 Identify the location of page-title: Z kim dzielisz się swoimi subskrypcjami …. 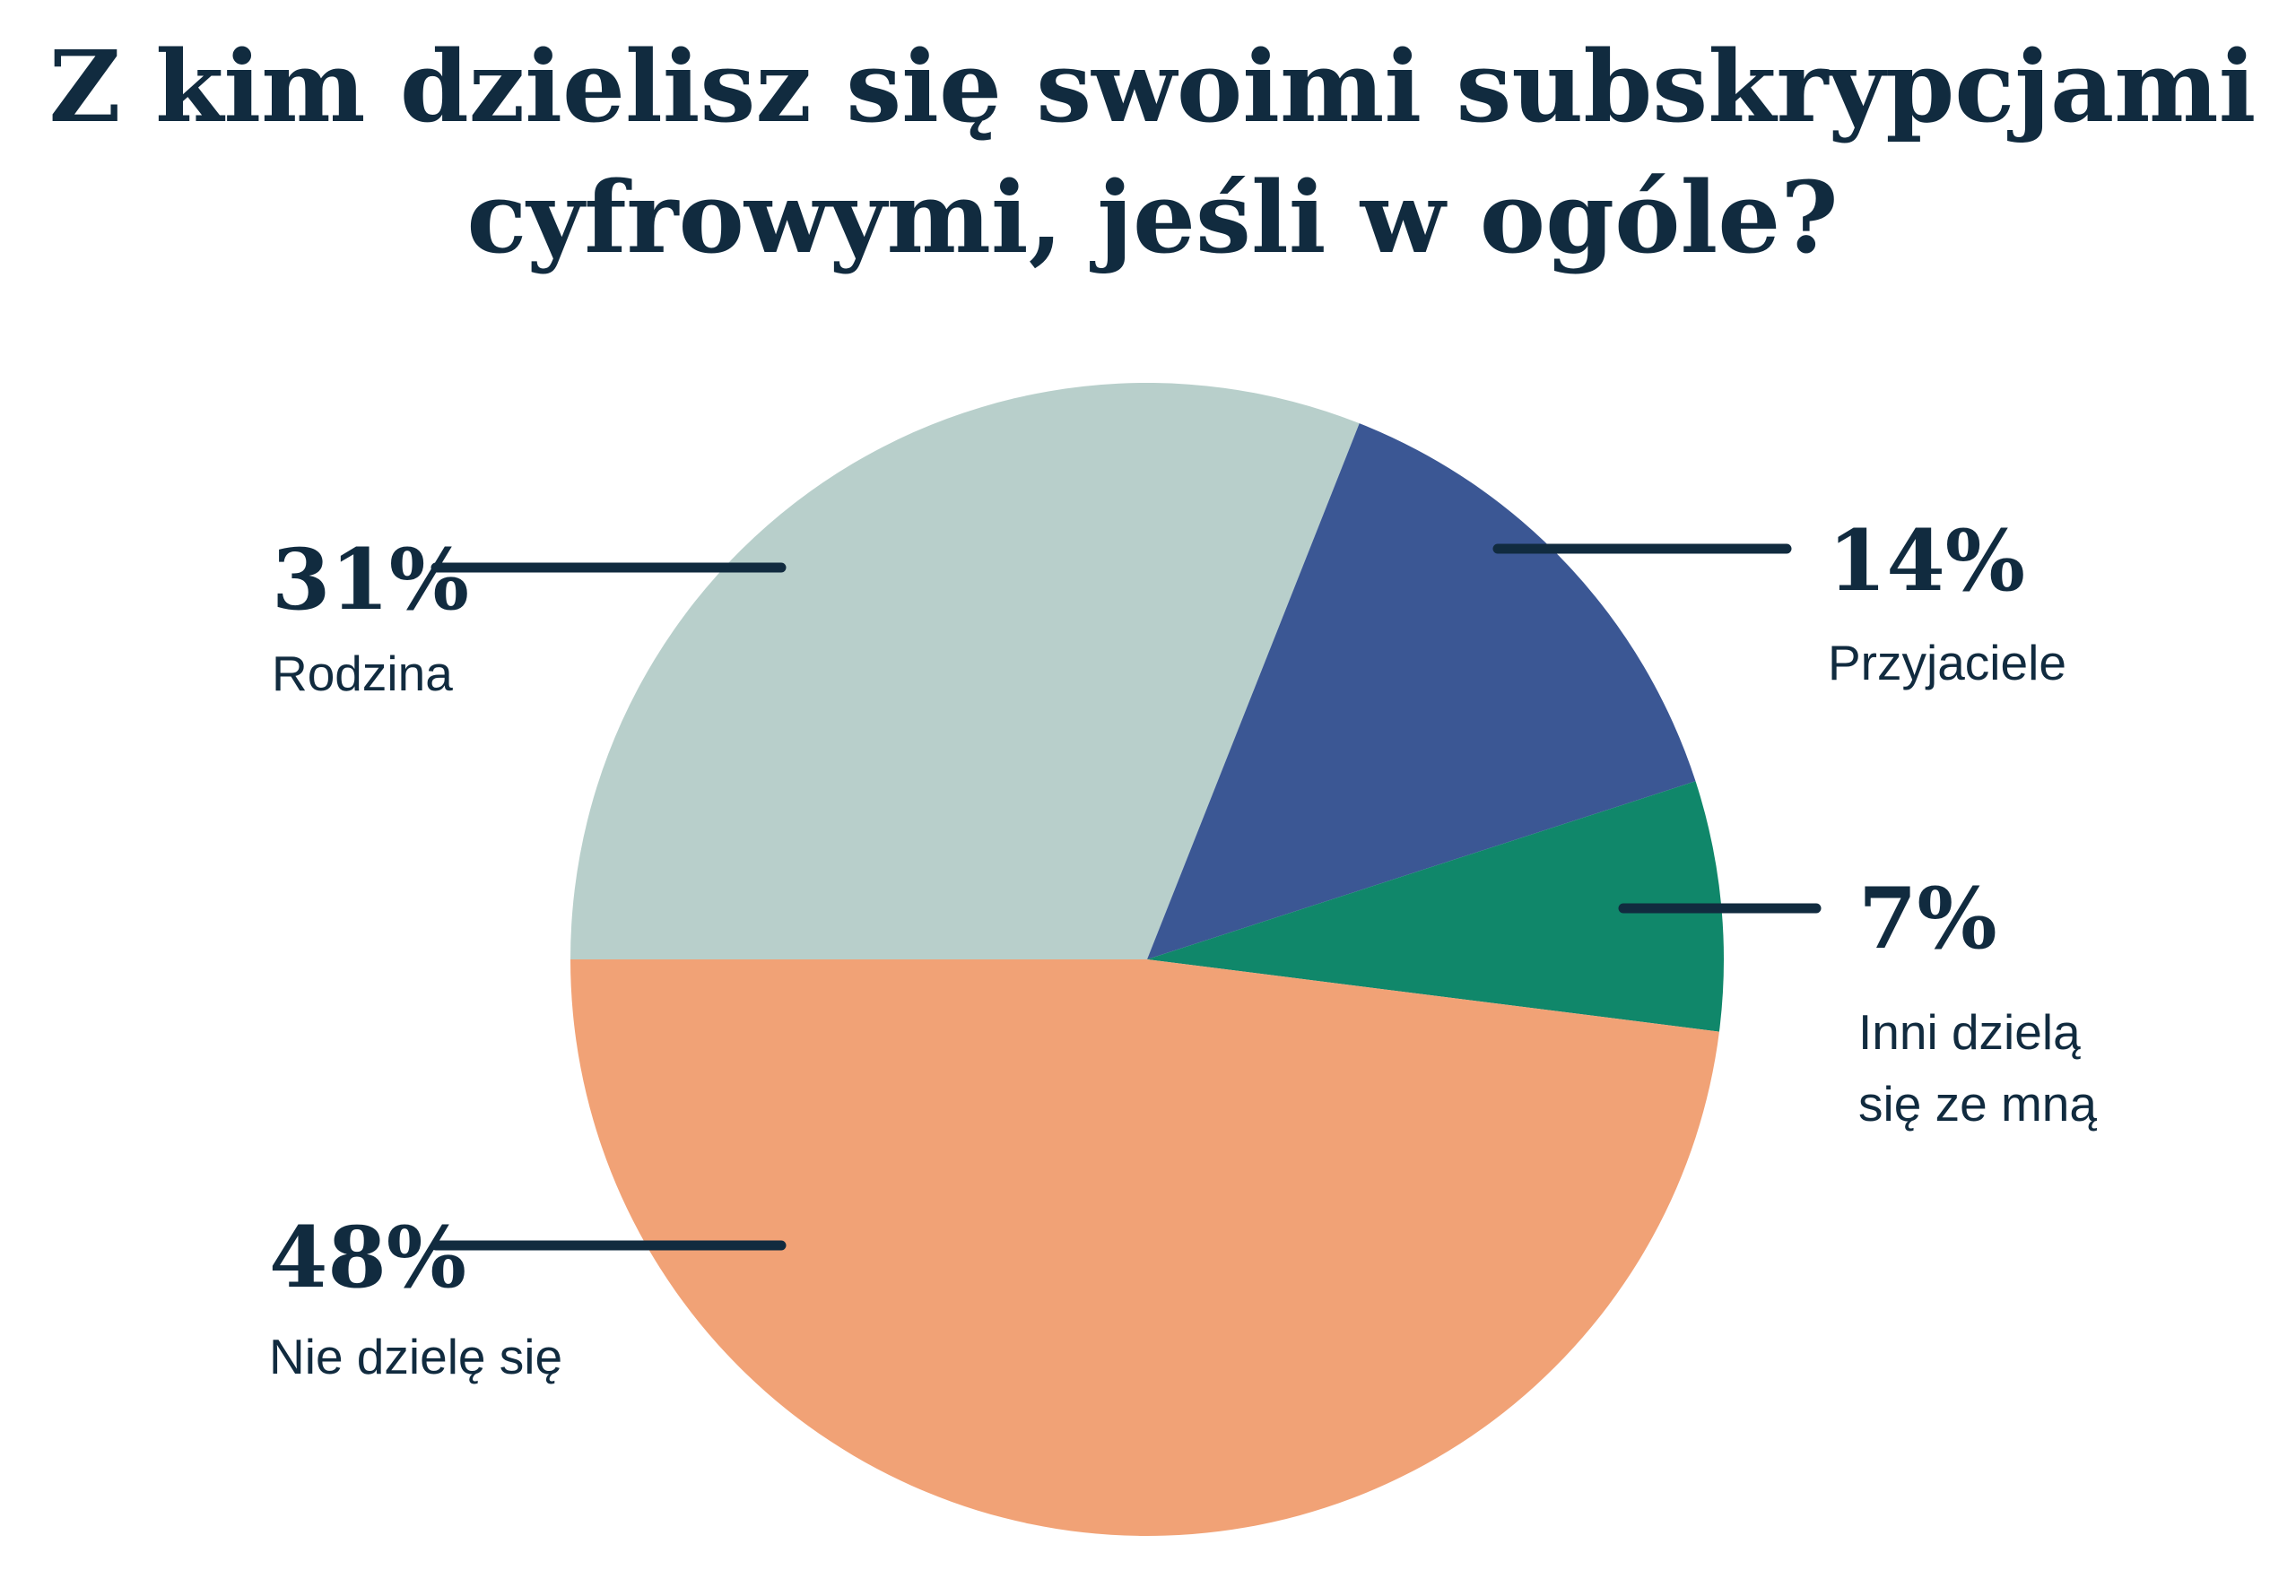
(1153, 152).